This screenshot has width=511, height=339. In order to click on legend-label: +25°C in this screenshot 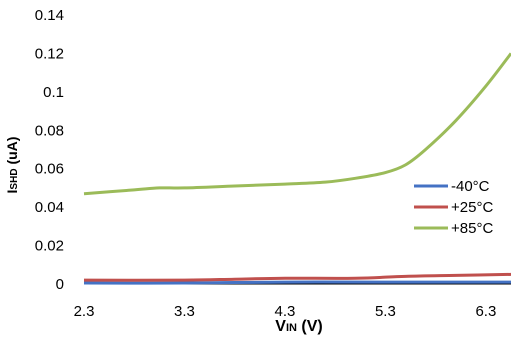, I will do `click(472, 207)`.